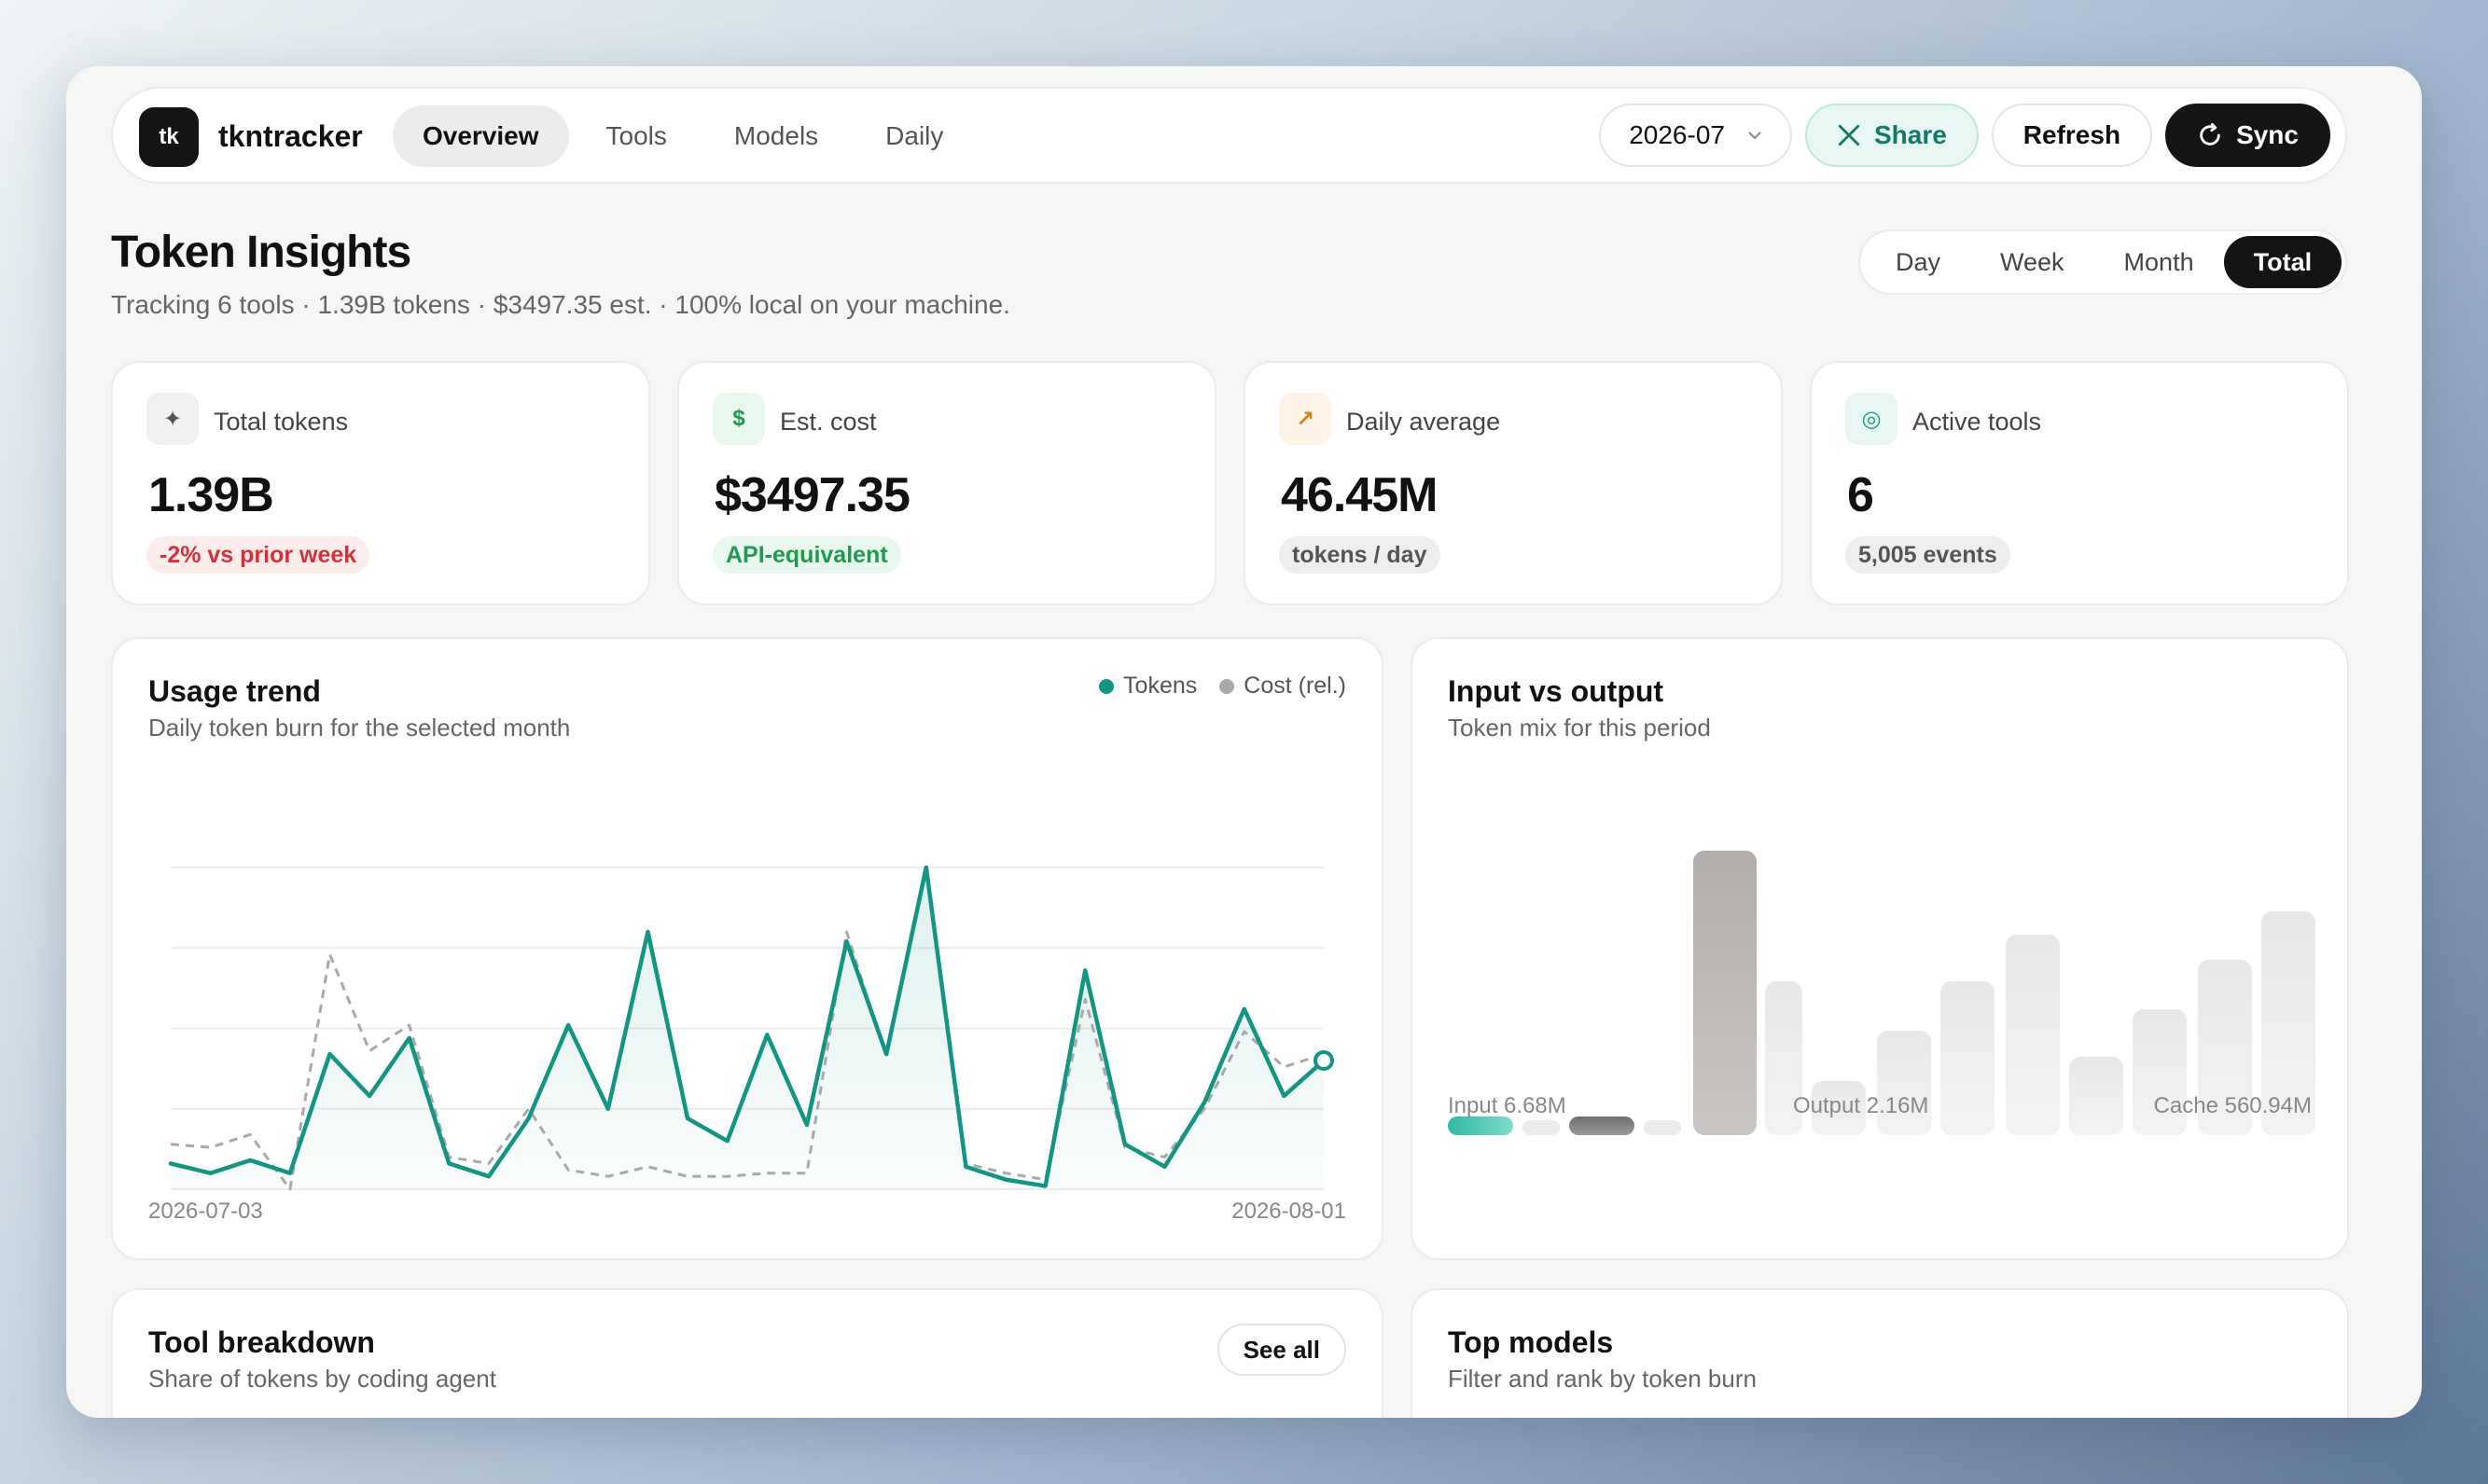 The image size is (2488, 1484). What do you see at coordinates (1754, 136) in the screenshot?
I see `chevron-down-icon` at bounding box center [1754, 136].